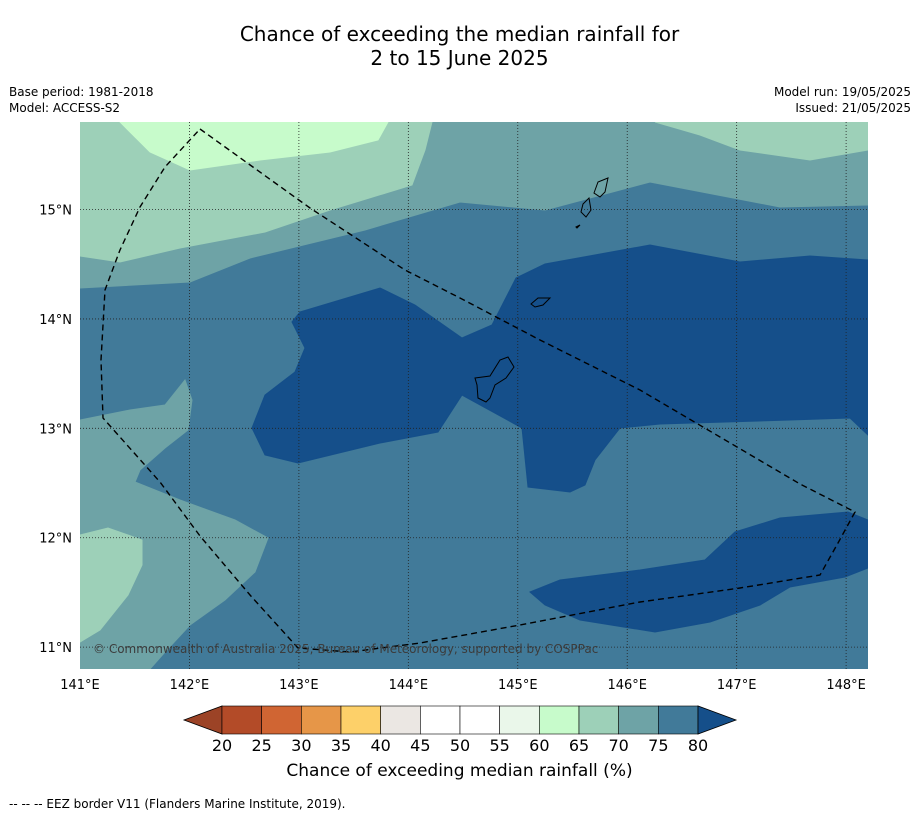 This screenshot has width=919, height=816. I want to click on colorbar-tick-label: 40, so click(380, 745).